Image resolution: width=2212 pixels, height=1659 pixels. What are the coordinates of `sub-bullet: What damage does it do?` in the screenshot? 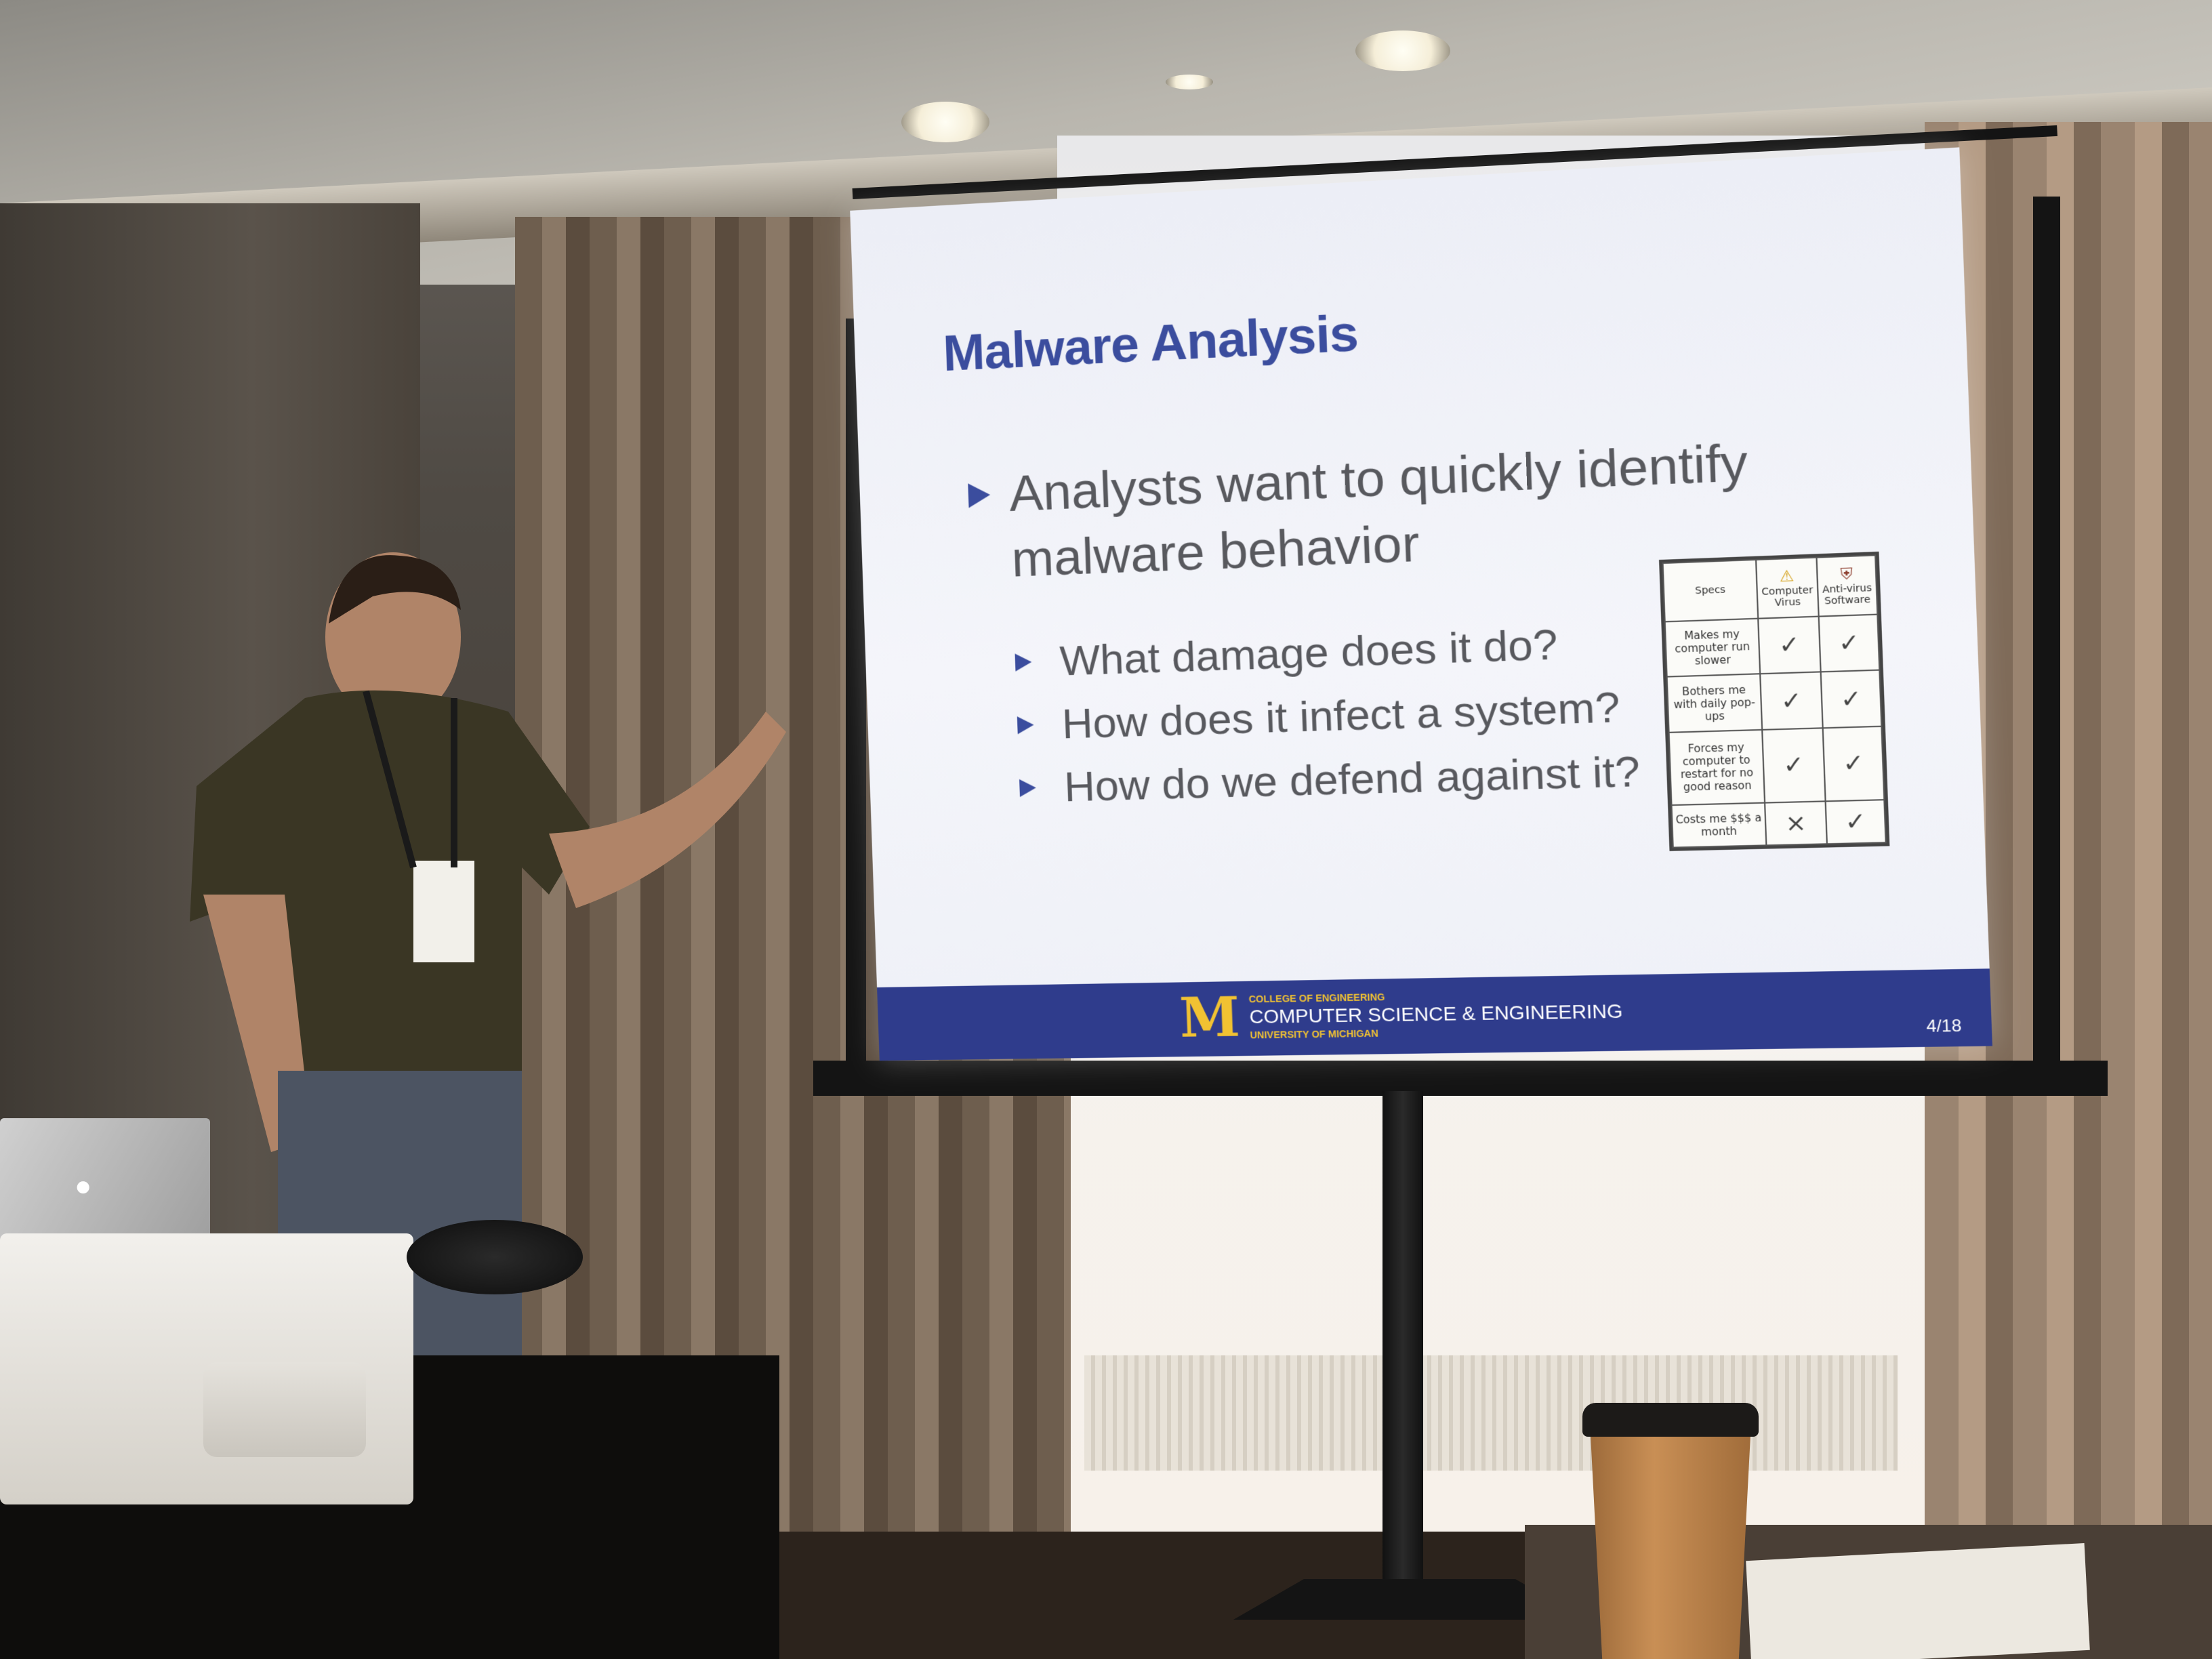 It's located at (1016, 669).